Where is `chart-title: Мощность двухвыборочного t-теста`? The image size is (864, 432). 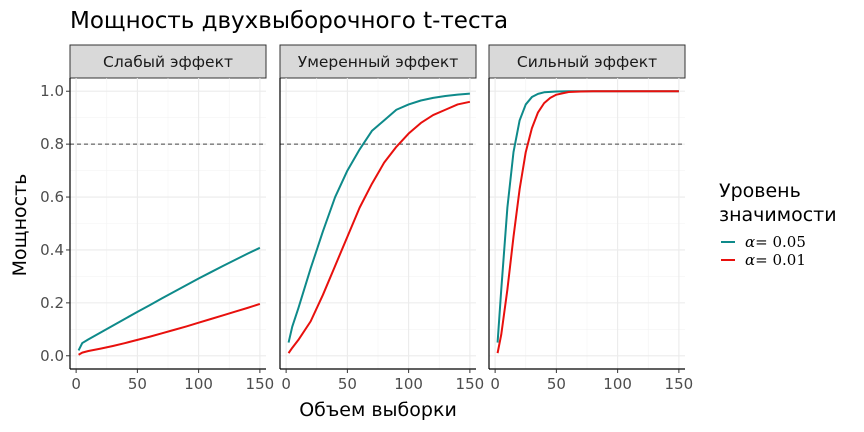
chart-title: Мощность двухвыборочного t-теста is located at coordinates (289, 21).